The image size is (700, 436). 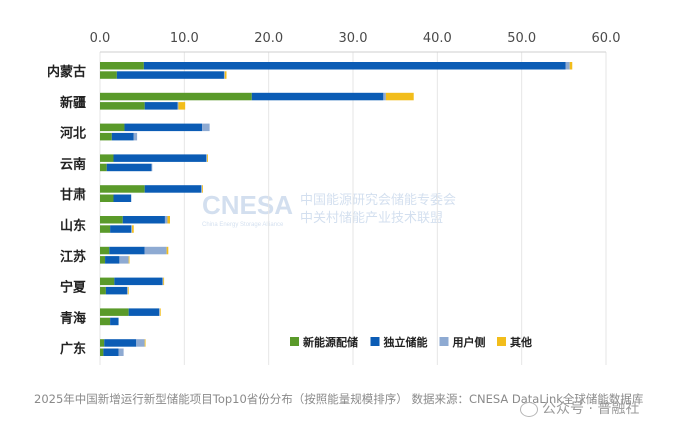 What do you see at coordinates (469, 342) in the screenshot?
I see `legend-label: 用户侧` at bounding box center [469, 342].